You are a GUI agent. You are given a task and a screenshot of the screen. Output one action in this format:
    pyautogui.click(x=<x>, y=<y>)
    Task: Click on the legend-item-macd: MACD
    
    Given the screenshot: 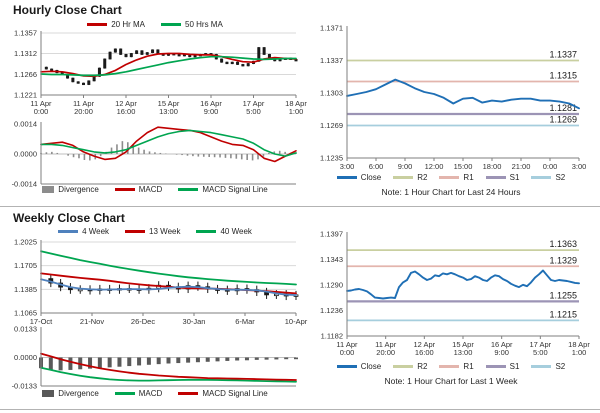 What is the action you would take?
    pyautogui.click(x=138, y=393)
    